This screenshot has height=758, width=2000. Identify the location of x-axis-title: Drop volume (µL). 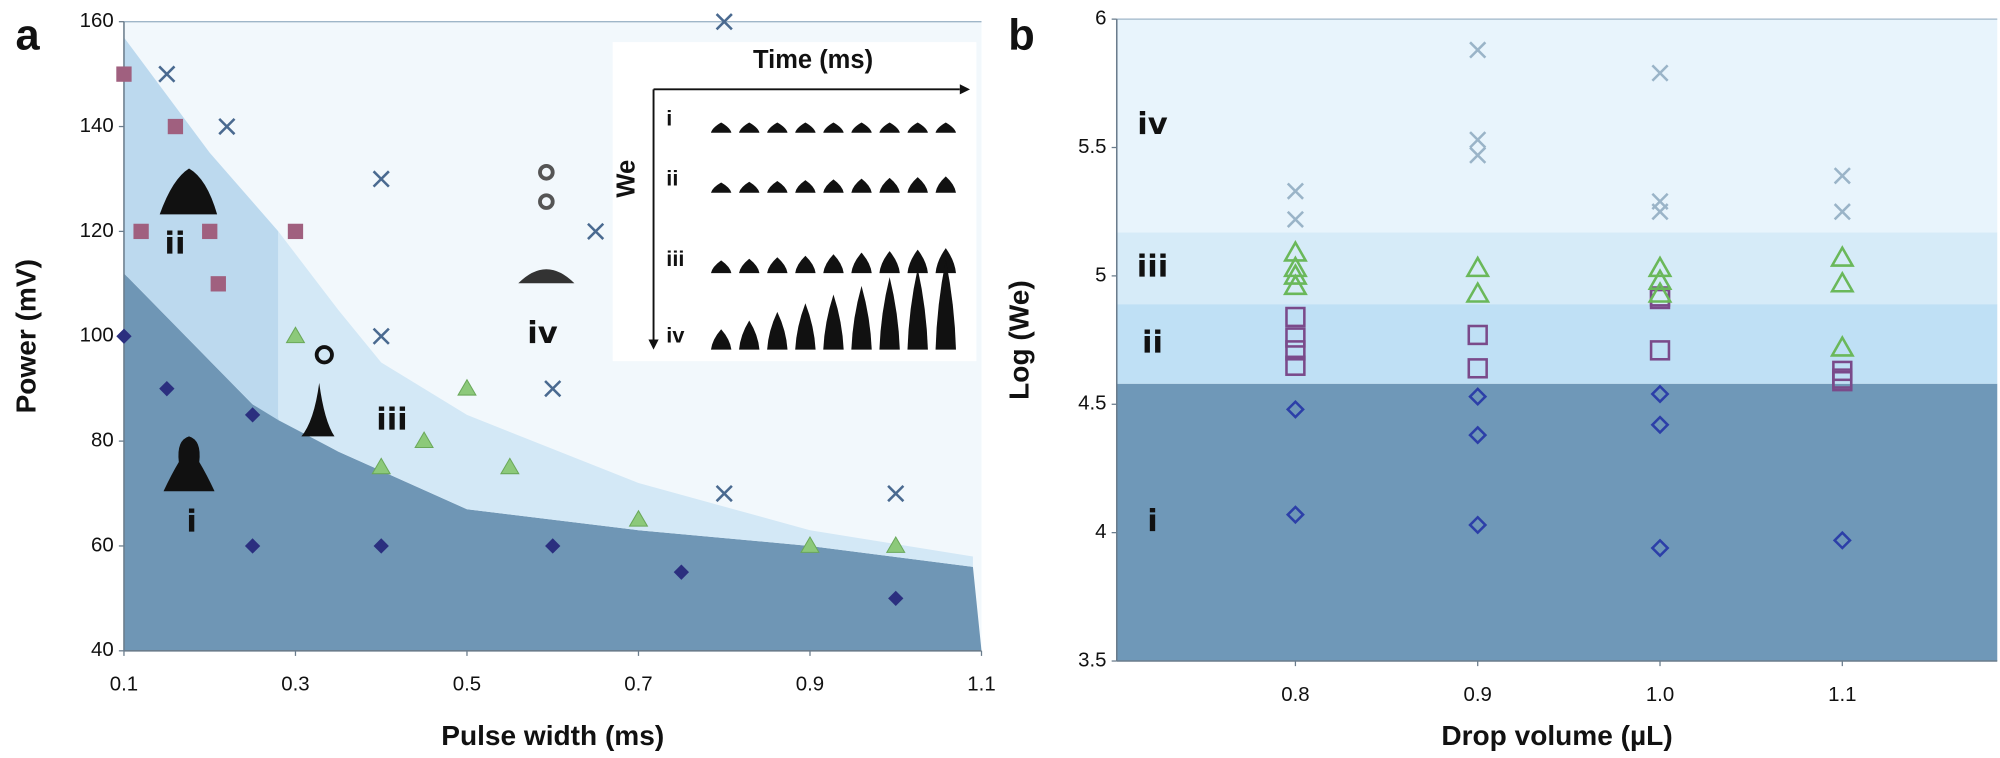
(1556, 735).